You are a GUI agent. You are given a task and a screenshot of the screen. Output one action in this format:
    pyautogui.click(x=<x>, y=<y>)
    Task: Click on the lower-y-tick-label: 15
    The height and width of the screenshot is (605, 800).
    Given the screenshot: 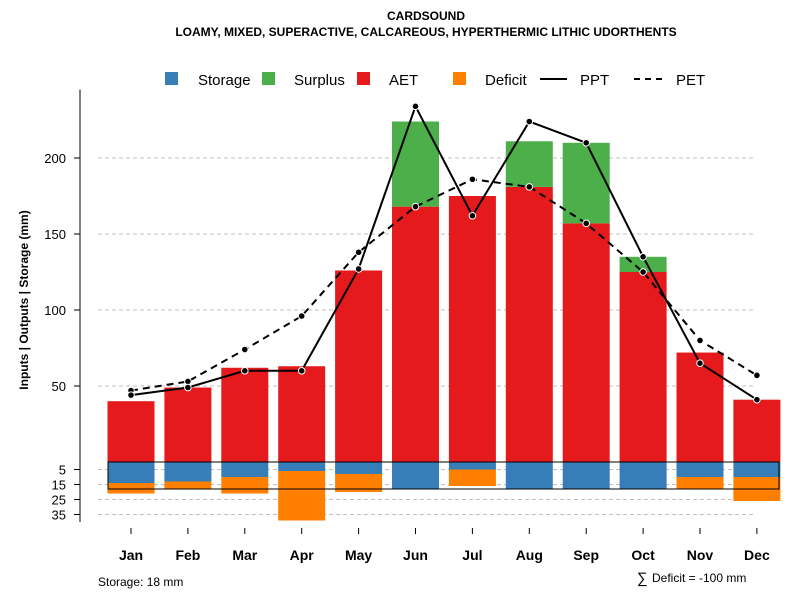 What is the action you would take?
    pyautogui.click(x=59, y=485)
    